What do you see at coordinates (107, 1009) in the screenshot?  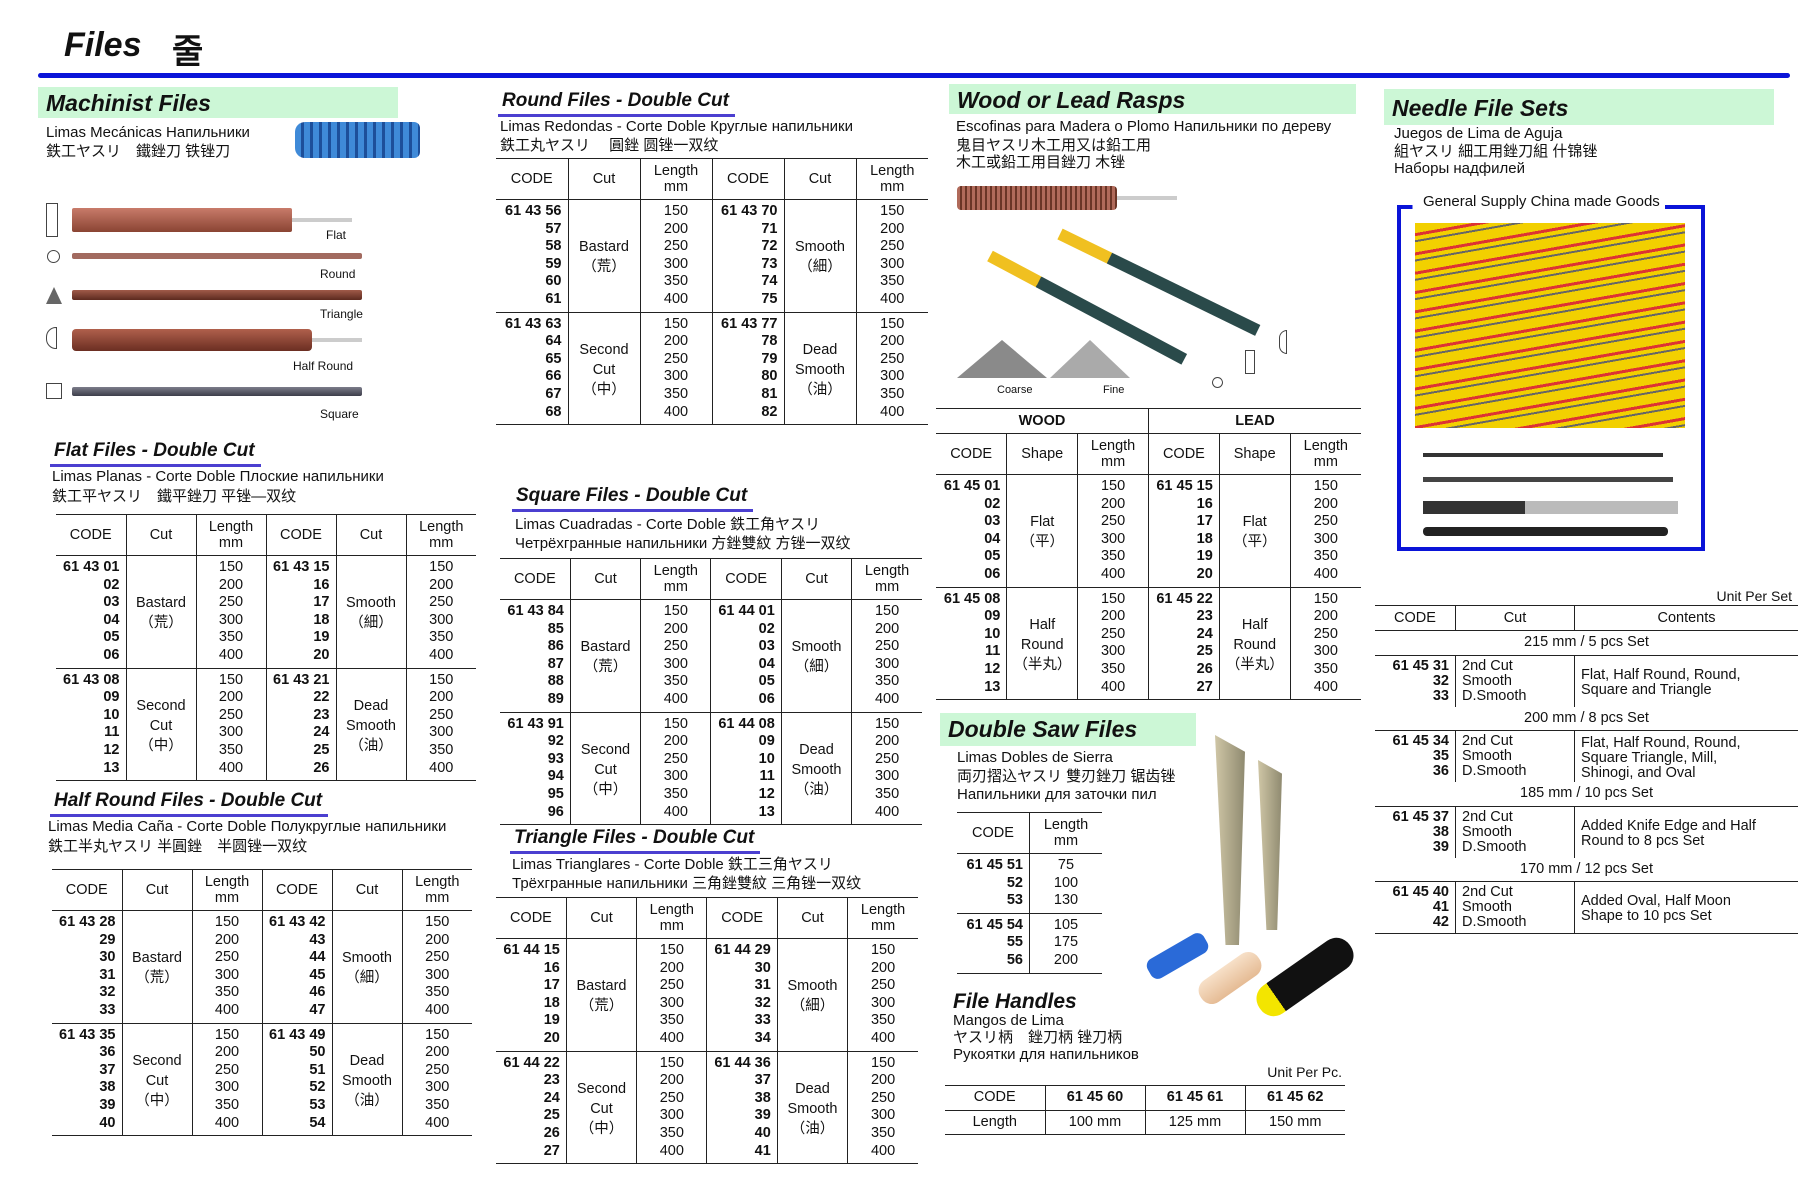 I see `code-cell: 33` at bounding box center [107, 1009].